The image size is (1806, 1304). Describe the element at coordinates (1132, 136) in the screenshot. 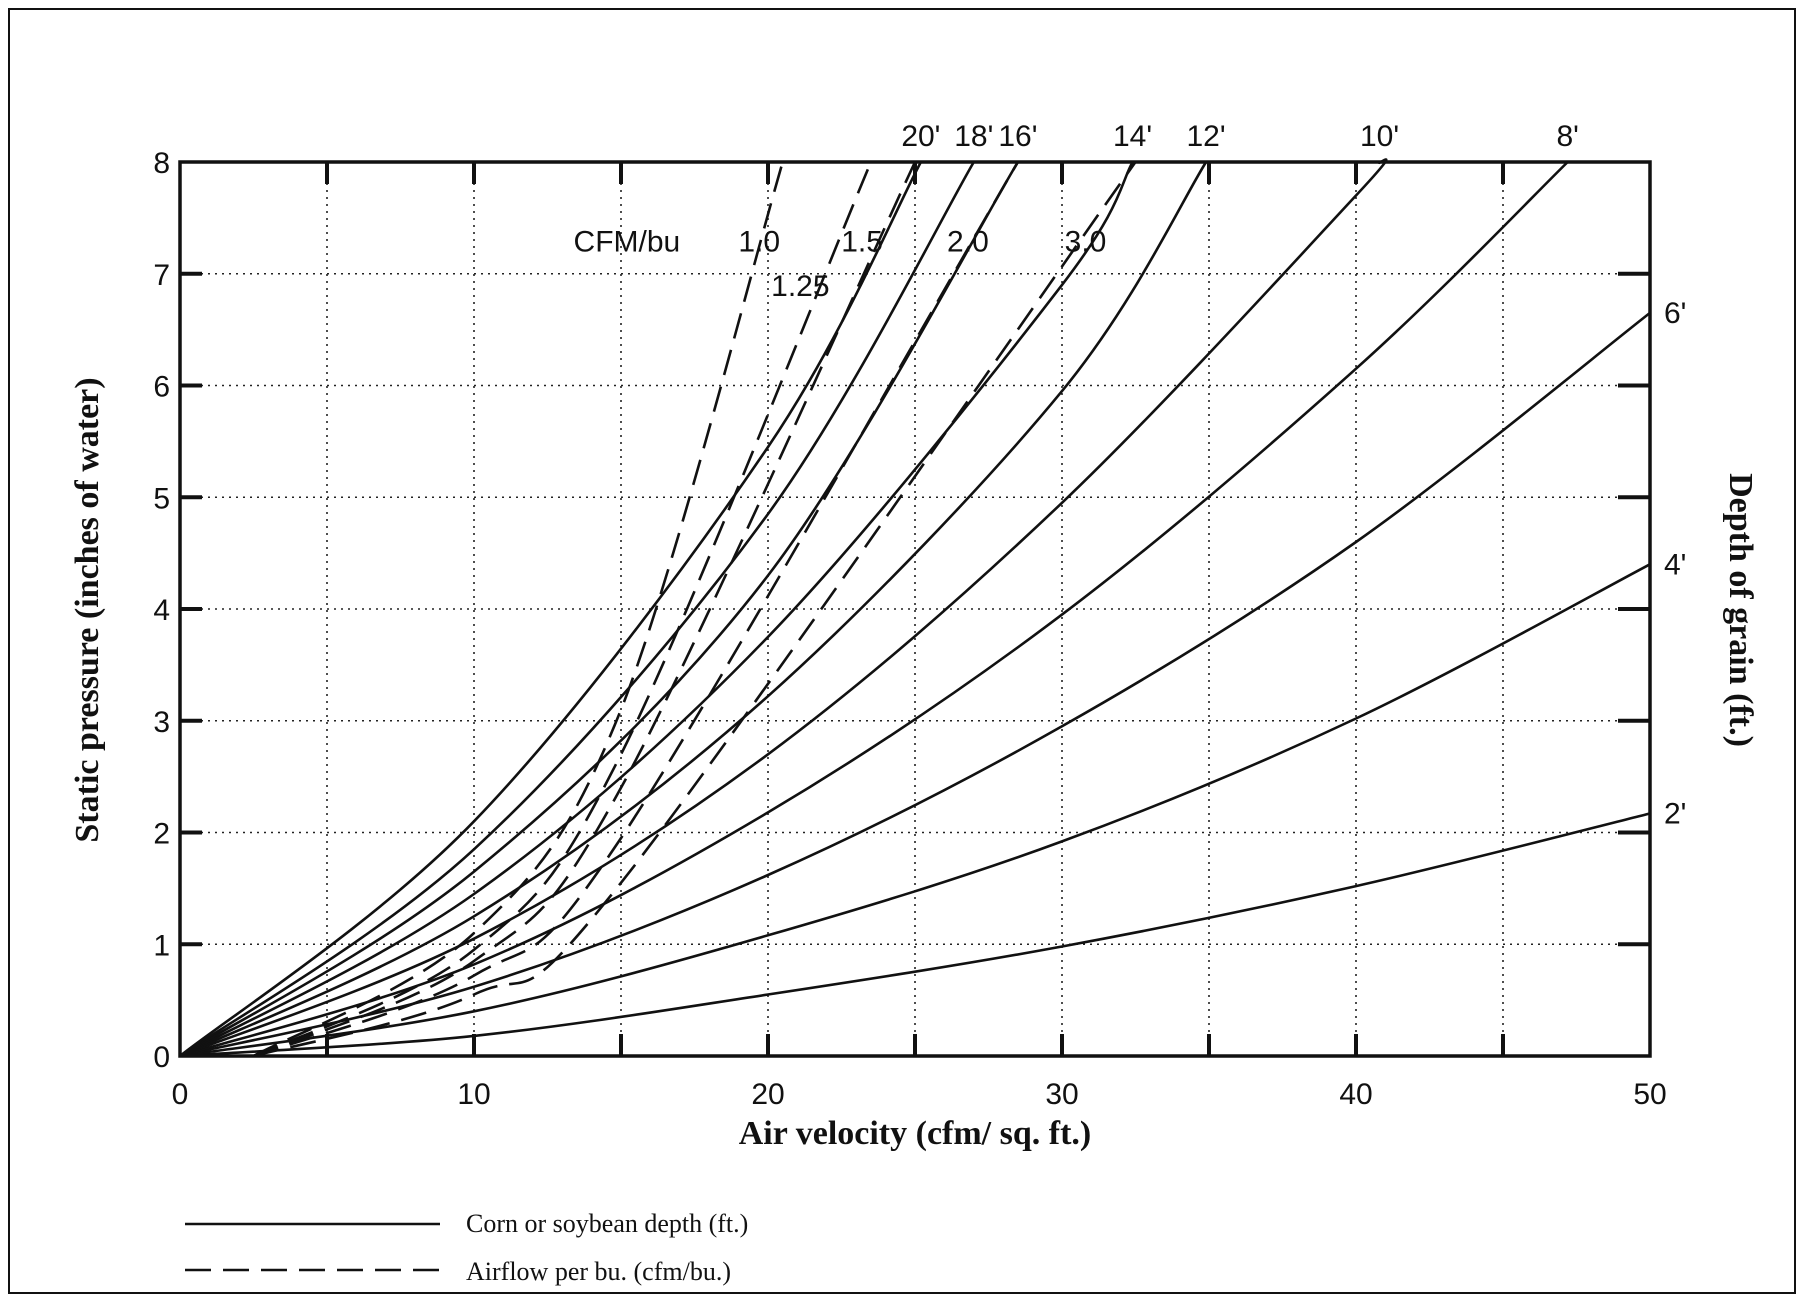

I see `depth-label: 14'` at that location.